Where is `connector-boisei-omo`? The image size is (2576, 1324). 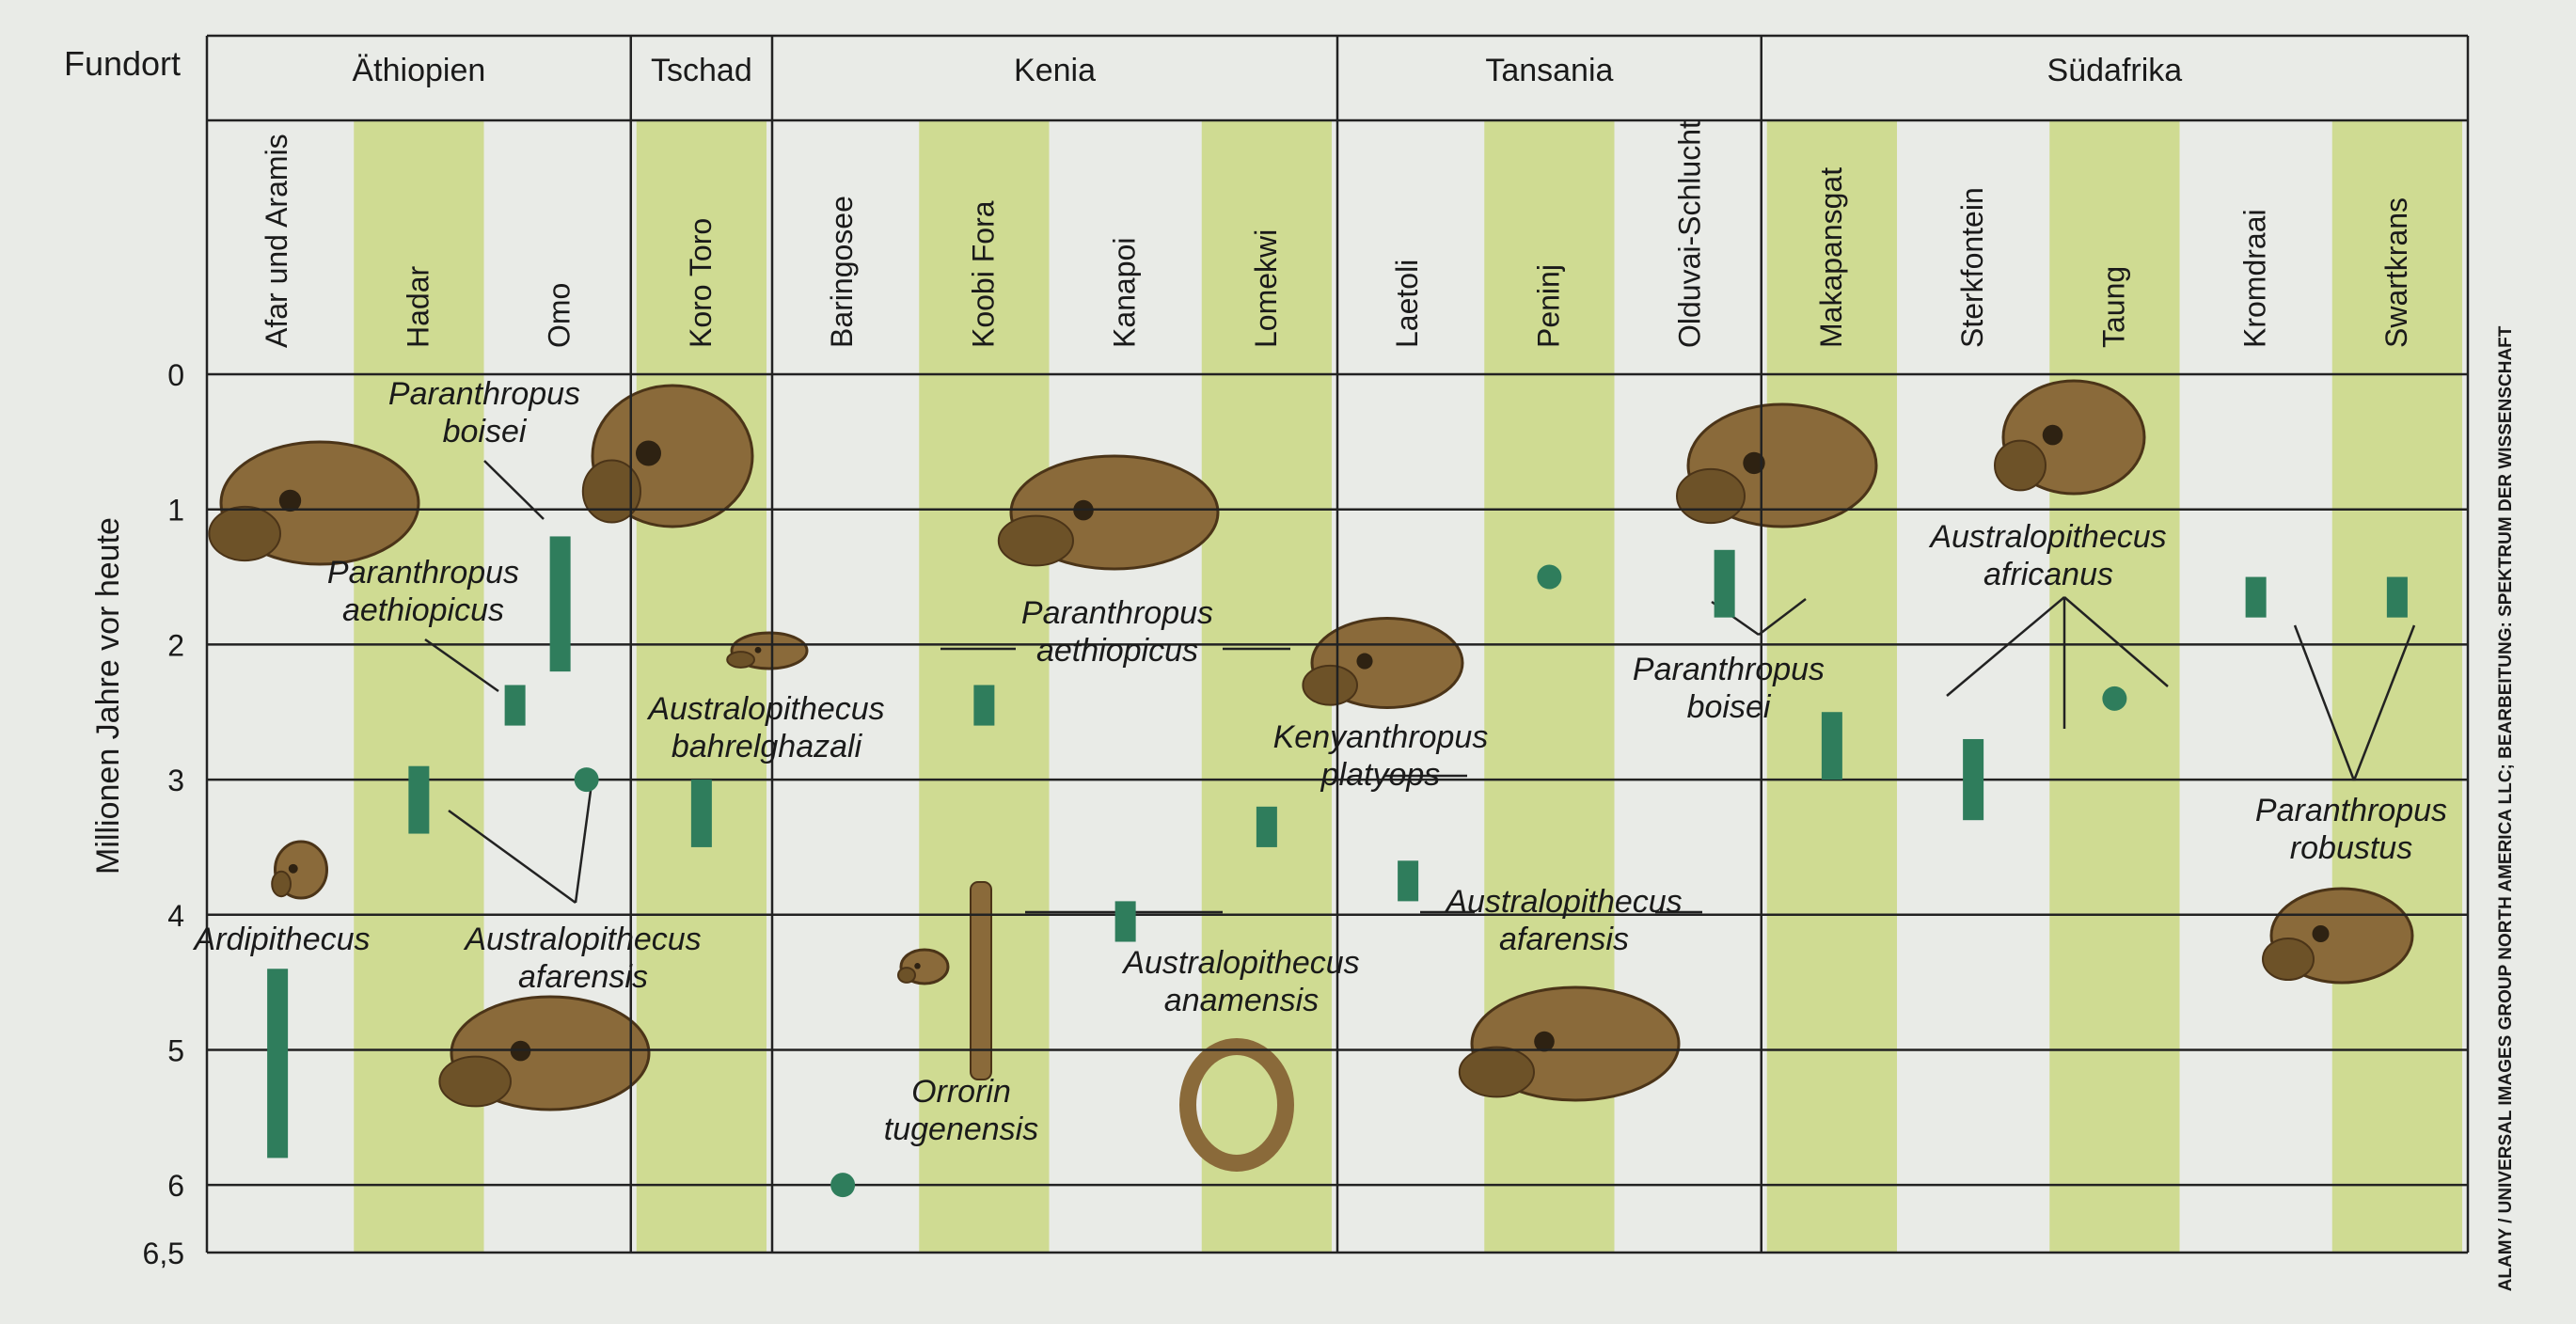 connector-boisei-omo is located at coordinates (514, 490).